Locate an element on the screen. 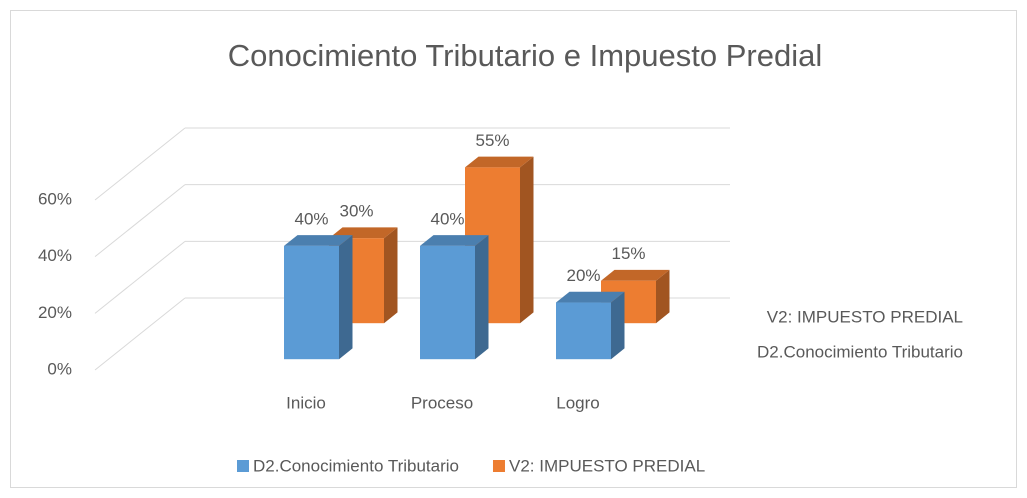  y-tick-label: 20% is located at coordinates (55, 312).